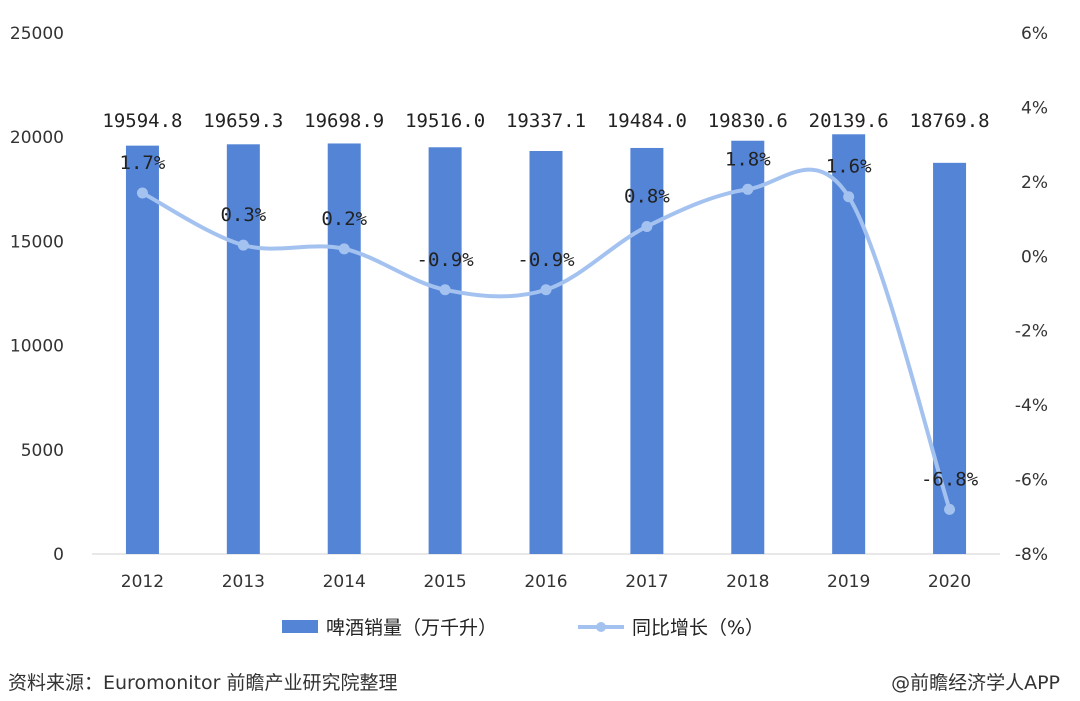  Describe the element at coordinates (444, 582) in the screenshot. I see `x-tick-label: 2015` at that location.